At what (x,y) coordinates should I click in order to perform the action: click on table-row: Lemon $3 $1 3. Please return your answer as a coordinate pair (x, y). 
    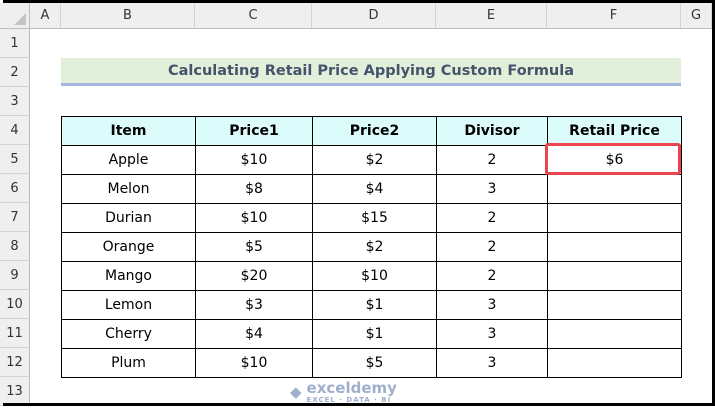
    Looking at the image, I should click on (371, 305).